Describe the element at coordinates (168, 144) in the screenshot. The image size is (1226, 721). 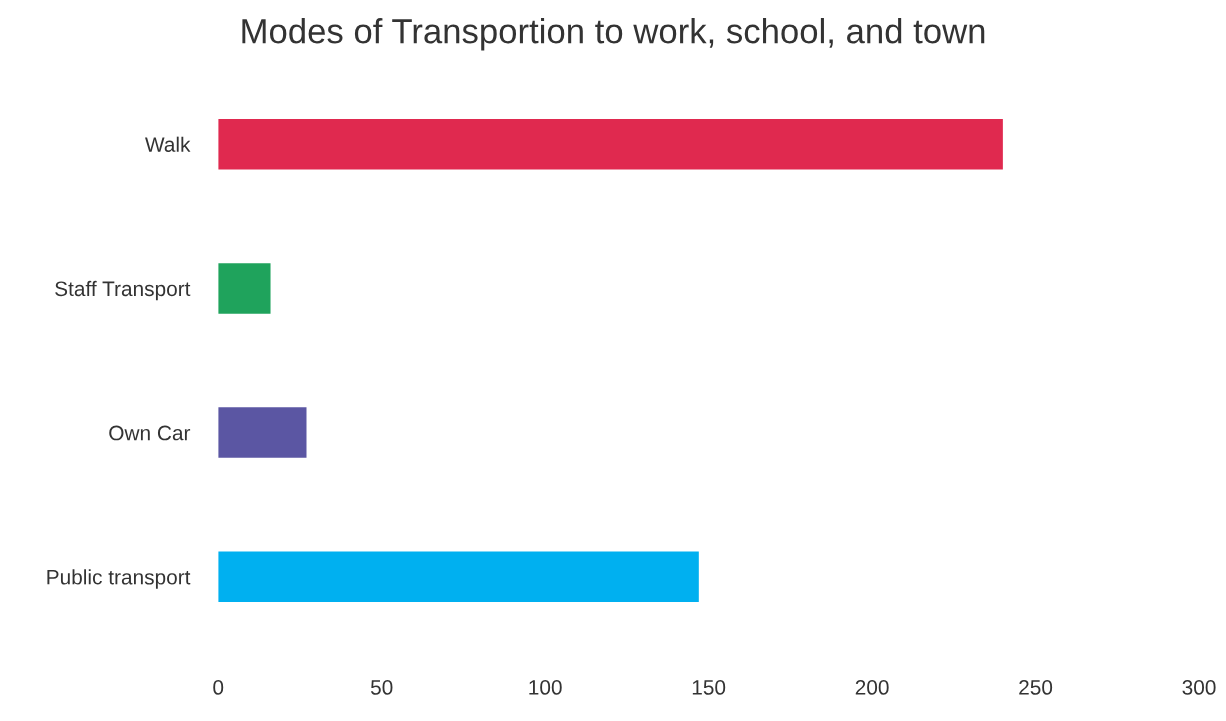
I see `y-tick-label: Walk` at that location.